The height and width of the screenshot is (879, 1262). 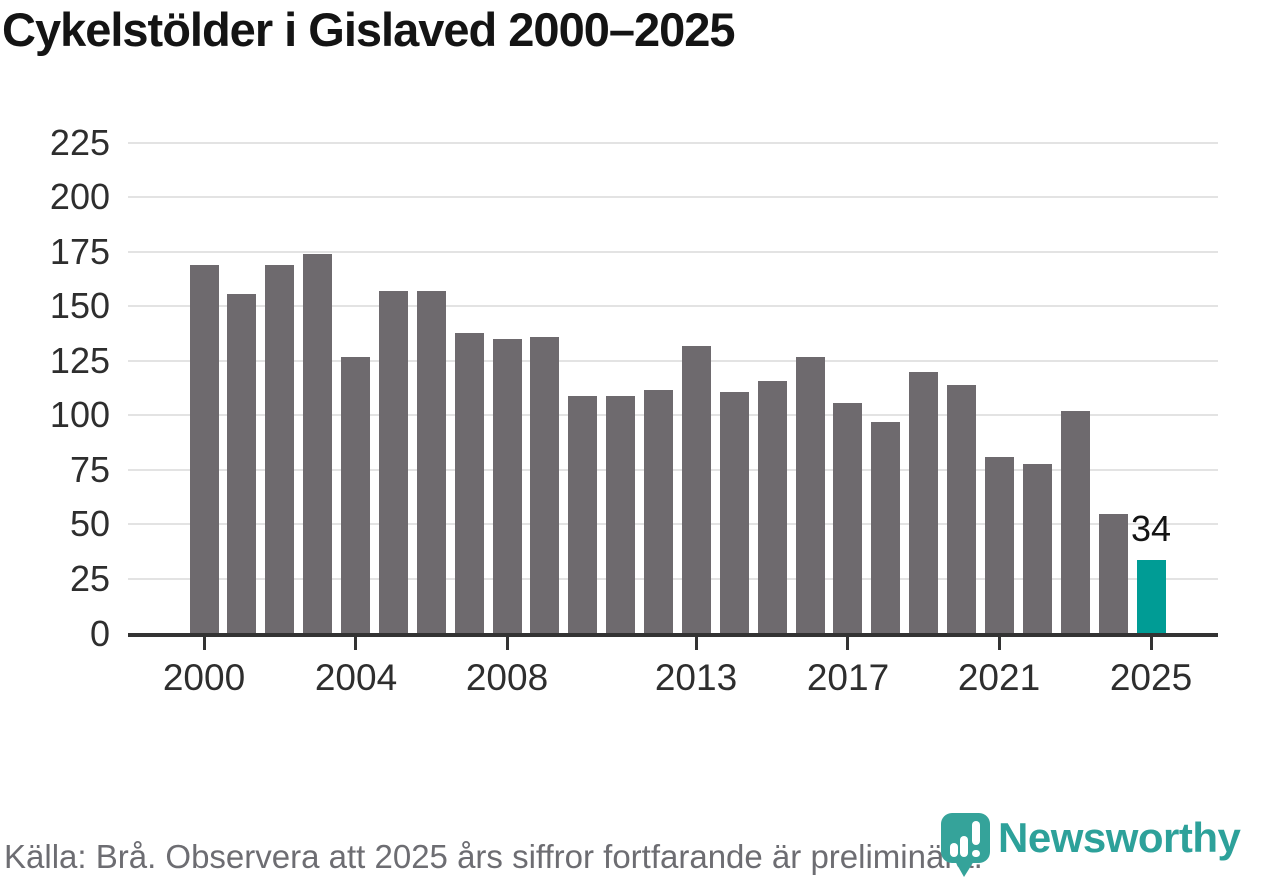 I want to click on x-axis-tick-label: 2021, so click(x=999, y=677).